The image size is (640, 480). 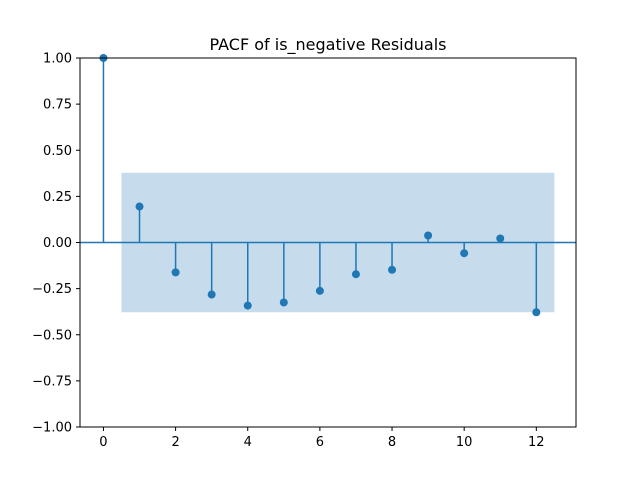 What do you see at coordinates (320, 442) in the screenshot?
I see `x-tick-label: 6` at bounding box center [320, 442].